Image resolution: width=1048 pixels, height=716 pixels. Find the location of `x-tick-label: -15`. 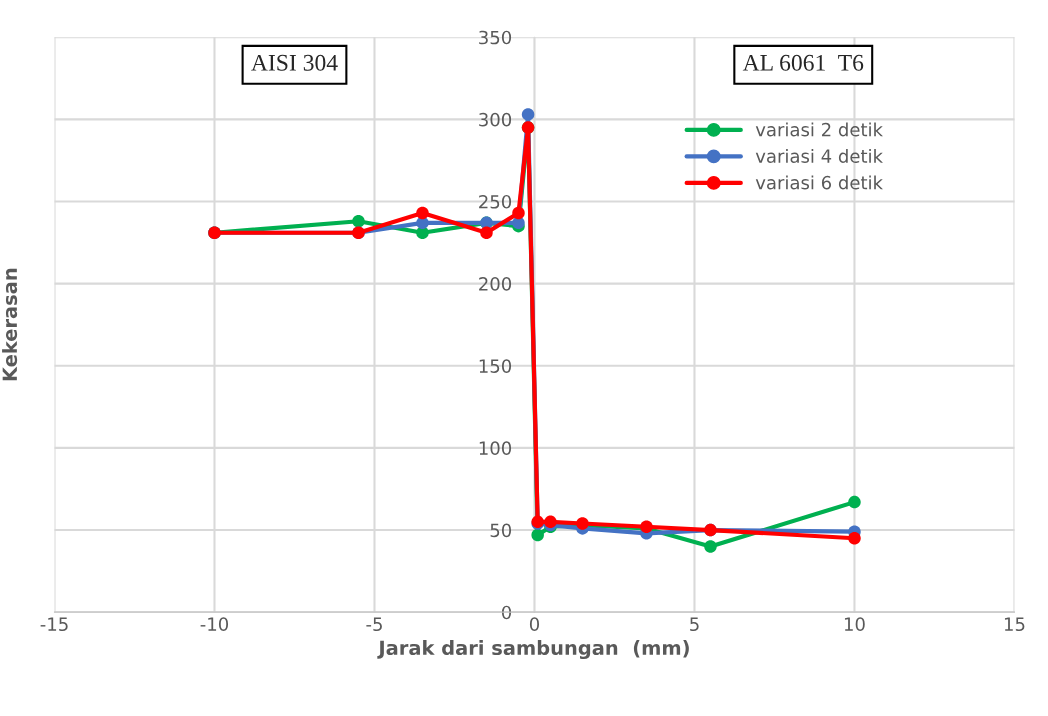

x-tick-label: -15 is located at coordinates (54, 624).